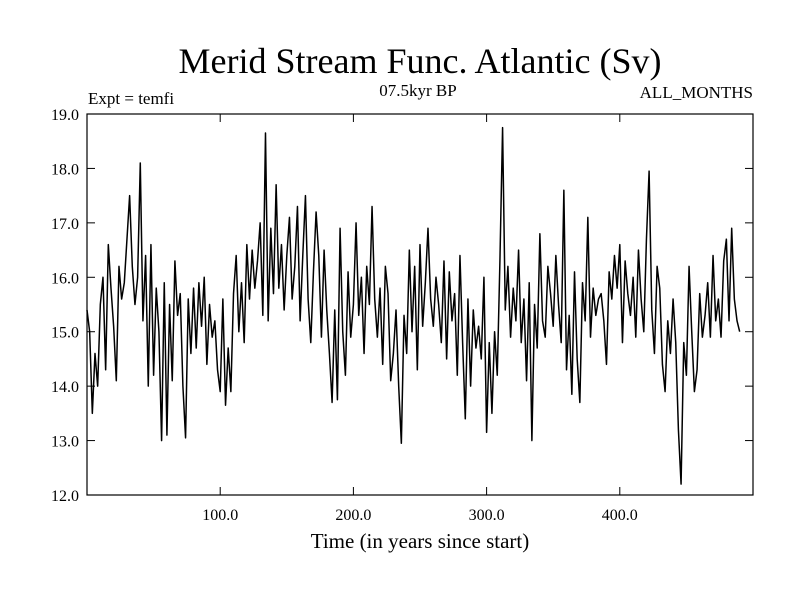 The width and height of the screenshot is (800, 600). Describe the element at coordinates (131, 98) in the screenshot. I see `experiment-label: Expt = temfi` at that location.